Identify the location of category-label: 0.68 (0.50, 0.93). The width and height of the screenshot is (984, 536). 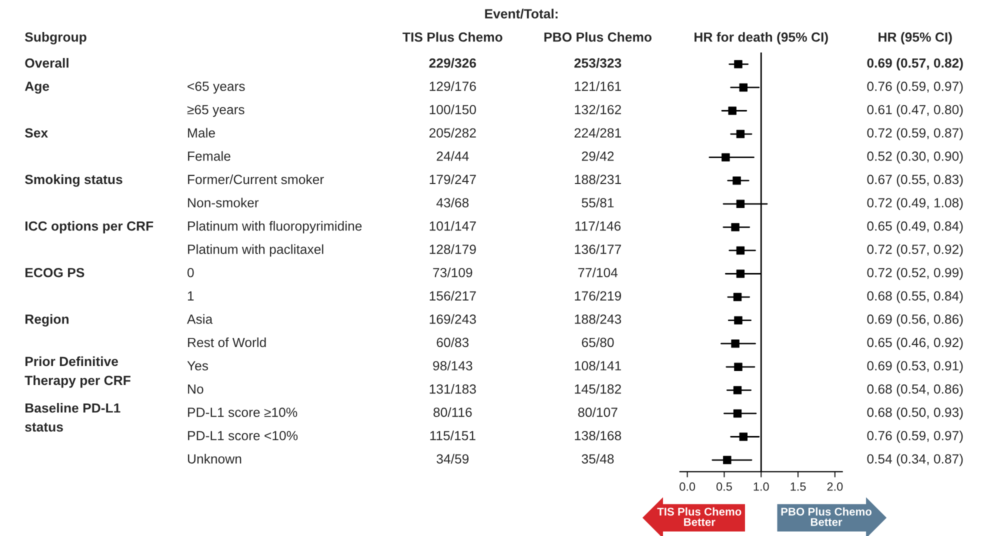
(915, 413).